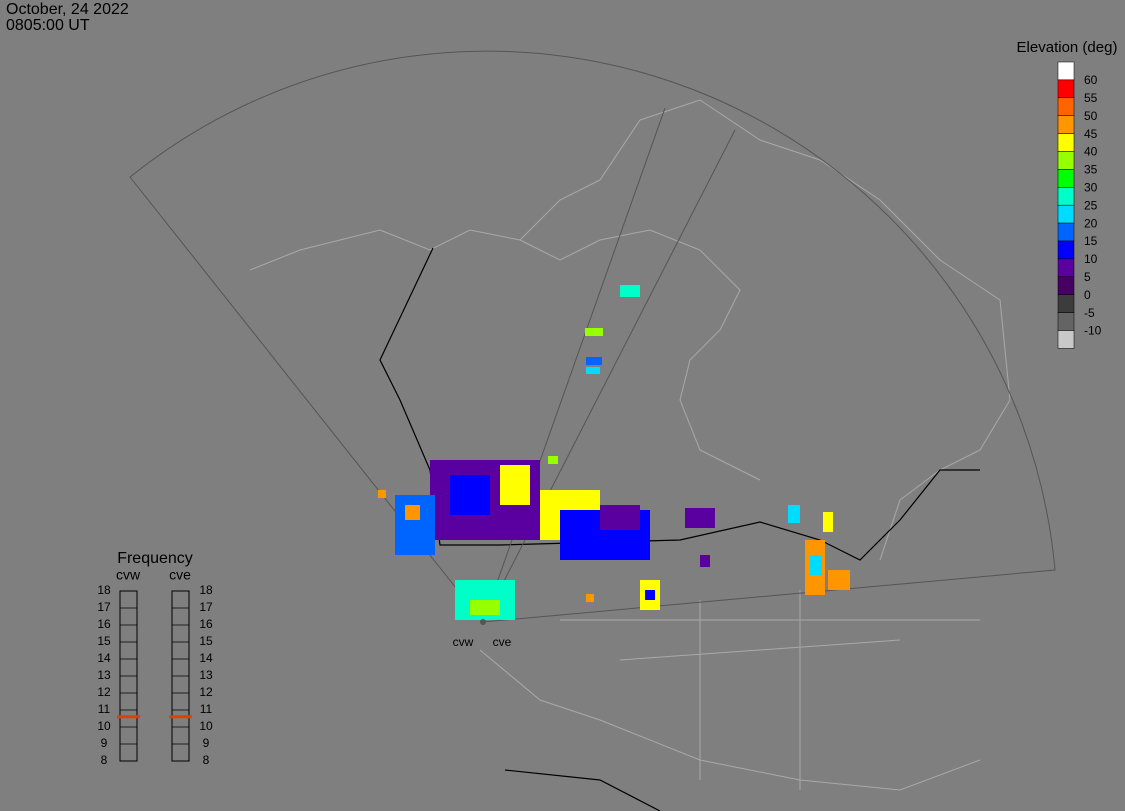 The image size is (1125, 811). I want to click on frequency-radar-name: cvw, so click(128, 575).